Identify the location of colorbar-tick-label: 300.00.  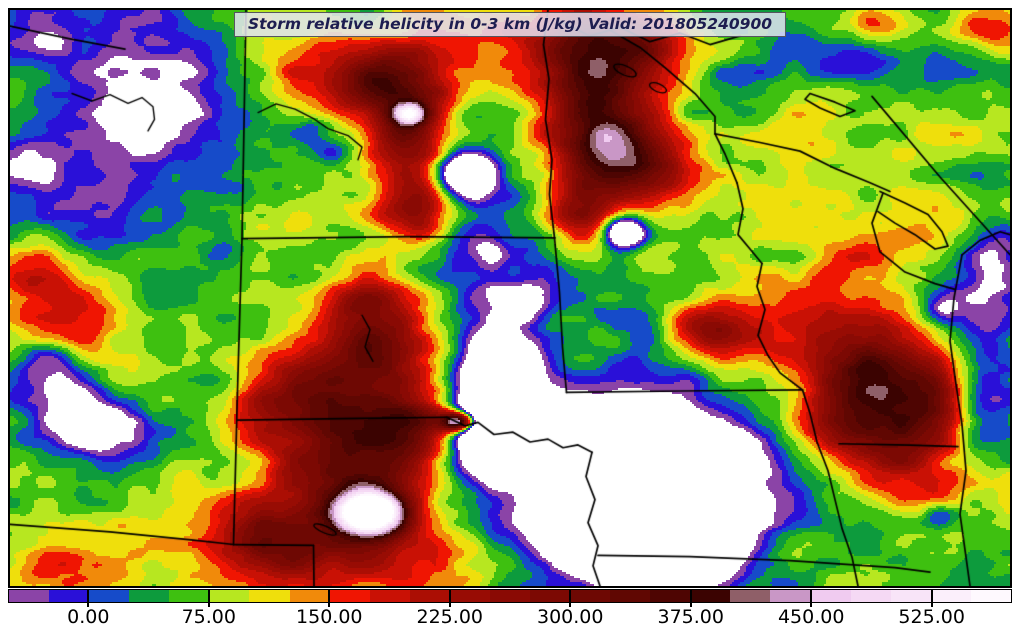
(570, 617).